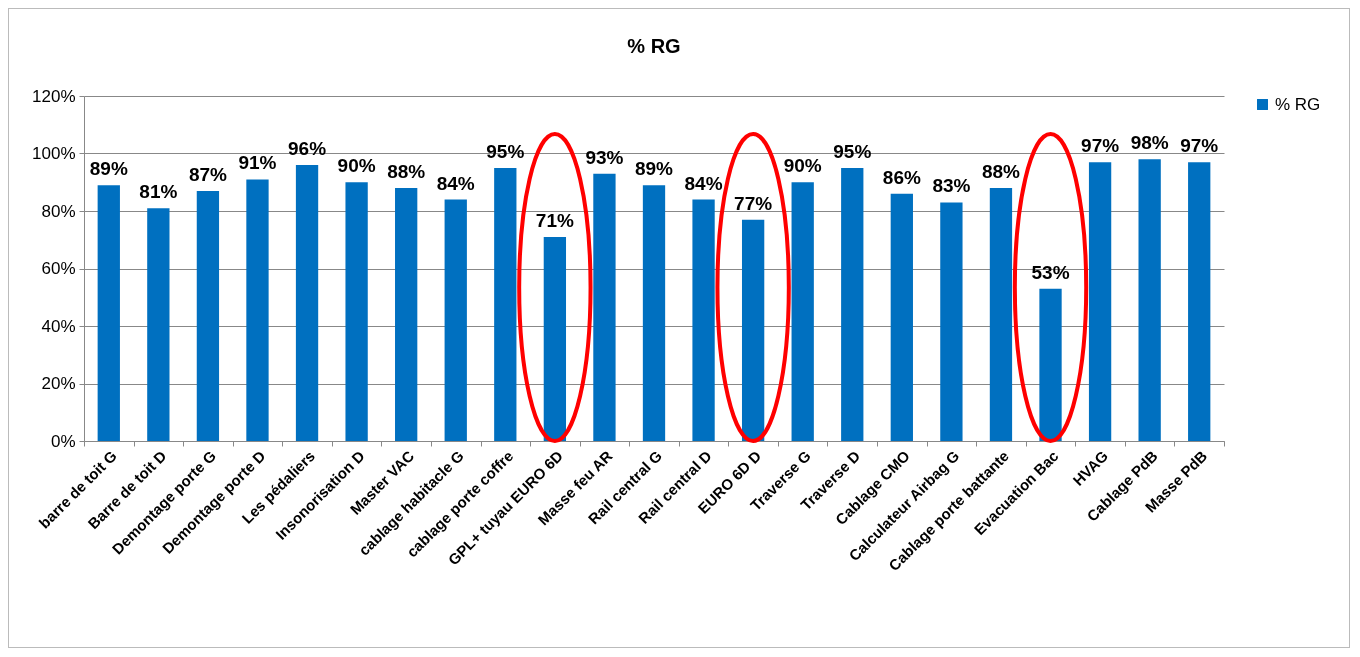  What do you see at coordinates (58, 383) in the screenshot?
I see `y-tick-label: 20%` at bounding box center [58, 383].